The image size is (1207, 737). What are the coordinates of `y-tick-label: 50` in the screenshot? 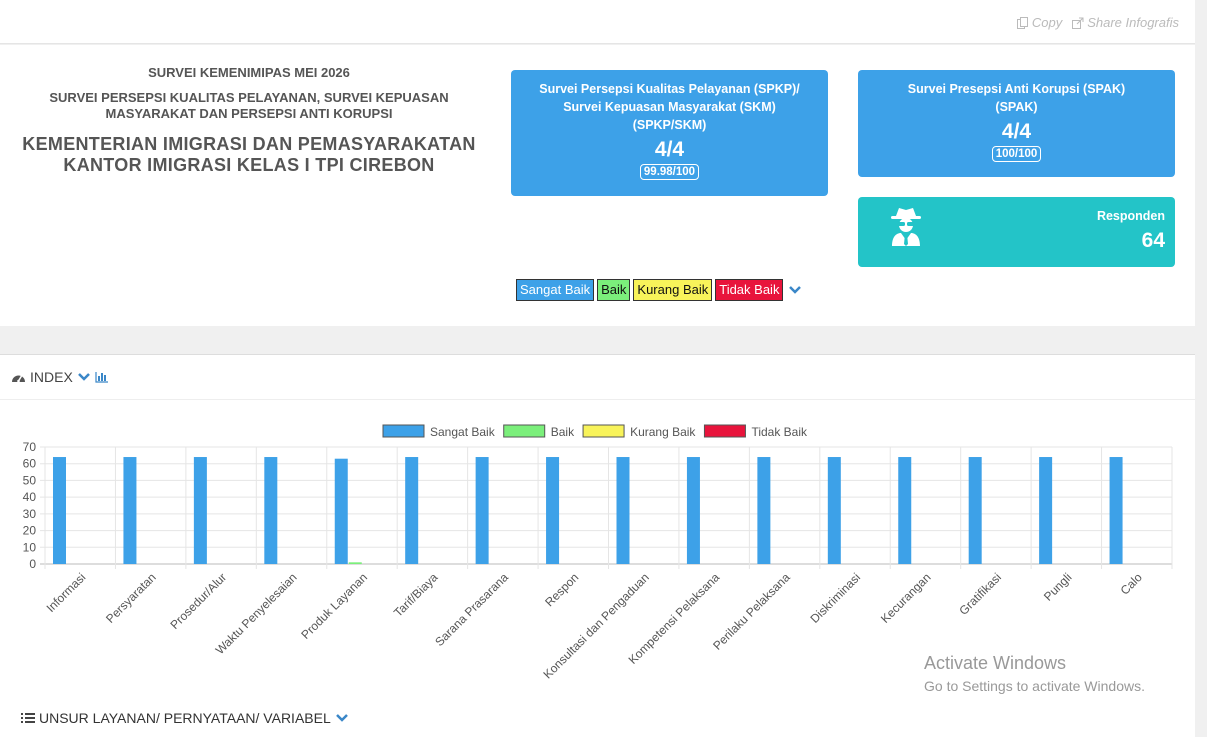 It's located at (30, 480).